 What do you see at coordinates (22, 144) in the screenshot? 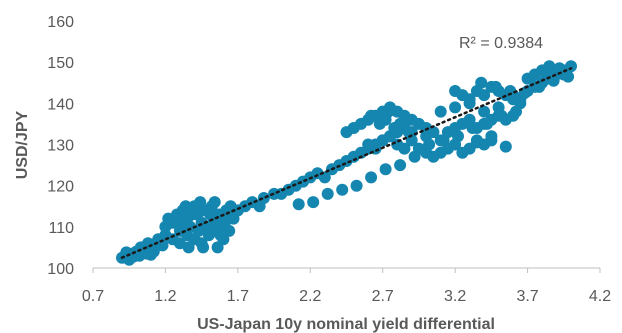
I see `y-axis-title: USD/JPY` at bounding box center [22, 144].